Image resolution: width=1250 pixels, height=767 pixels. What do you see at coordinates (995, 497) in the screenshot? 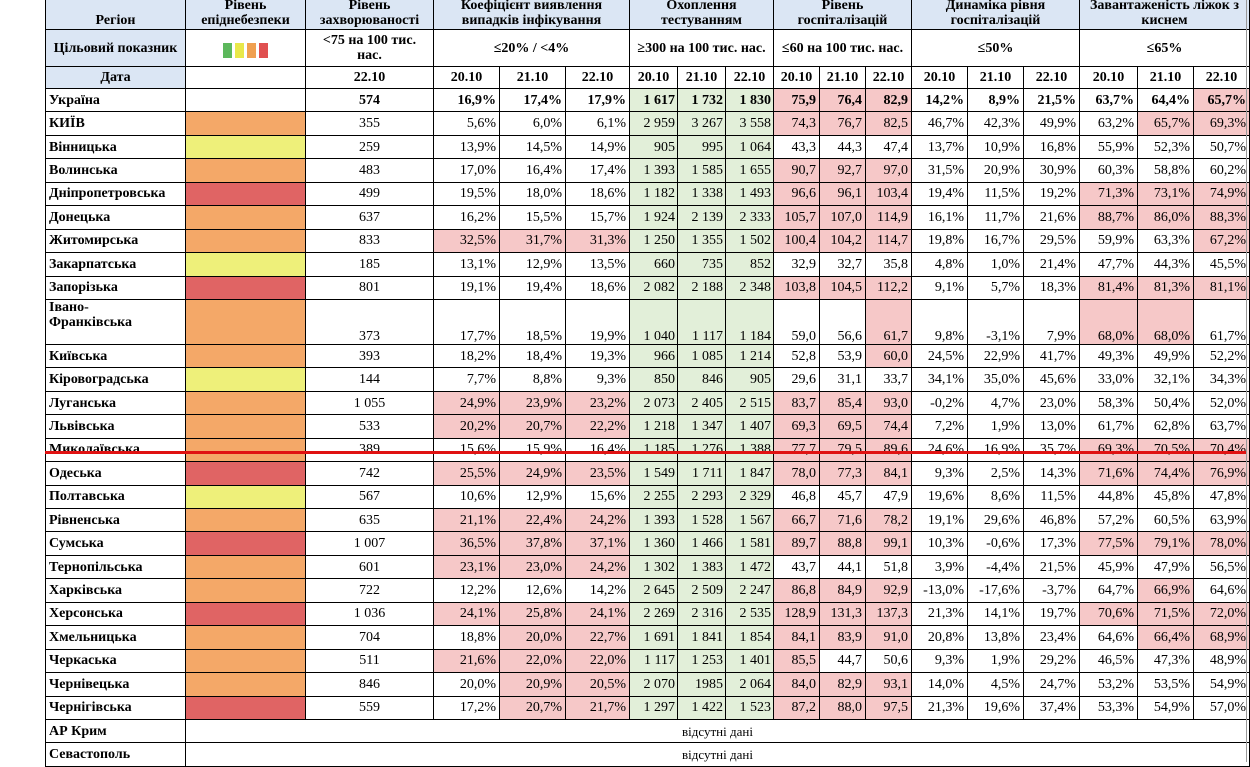
I see `hosp-dynamics-value: 8,6%` at bounding box center [995, 497].